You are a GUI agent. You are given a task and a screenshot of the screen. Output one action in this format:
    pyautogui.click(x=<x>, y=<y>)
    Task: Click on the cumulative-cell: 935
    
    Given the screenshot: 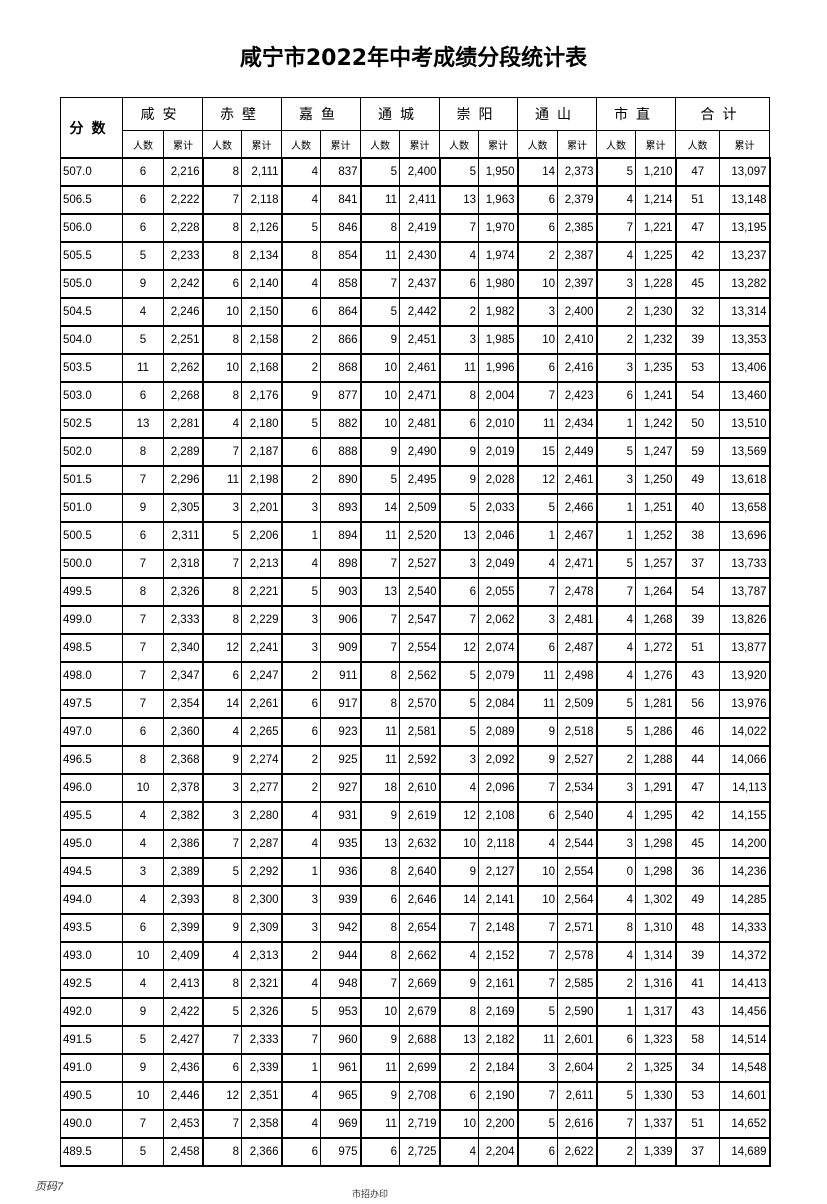 What is the action you would take?
    pyautogui.click(x=341, y=844)
    